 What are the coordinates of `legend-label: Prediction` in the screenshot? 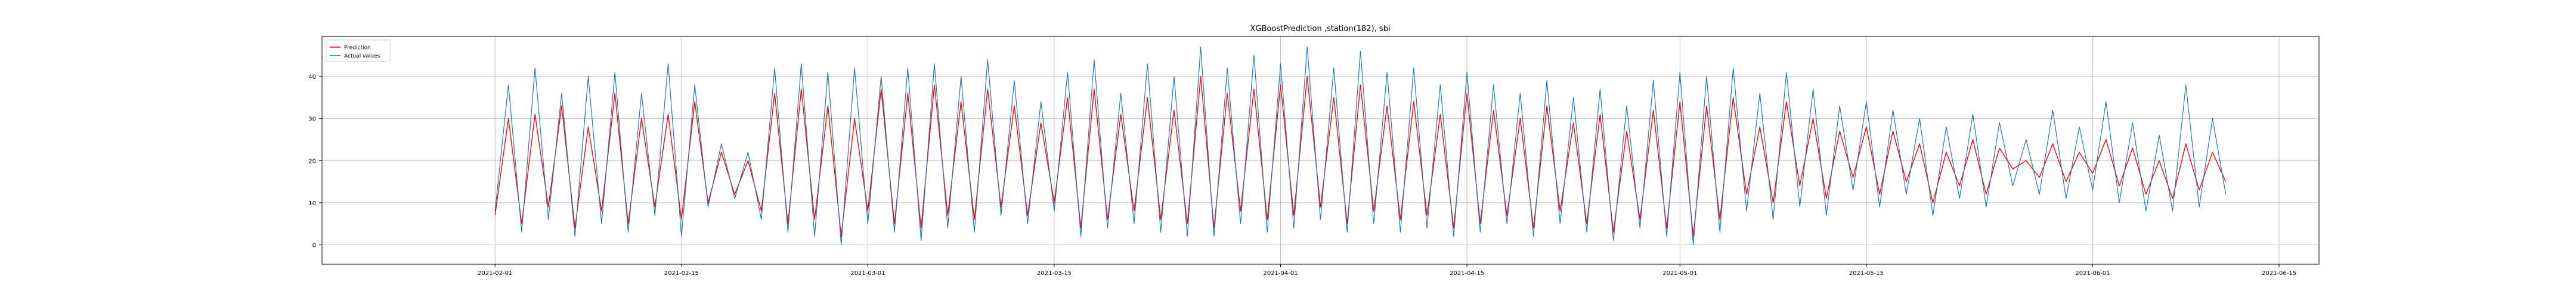 It's located at (357, 48).